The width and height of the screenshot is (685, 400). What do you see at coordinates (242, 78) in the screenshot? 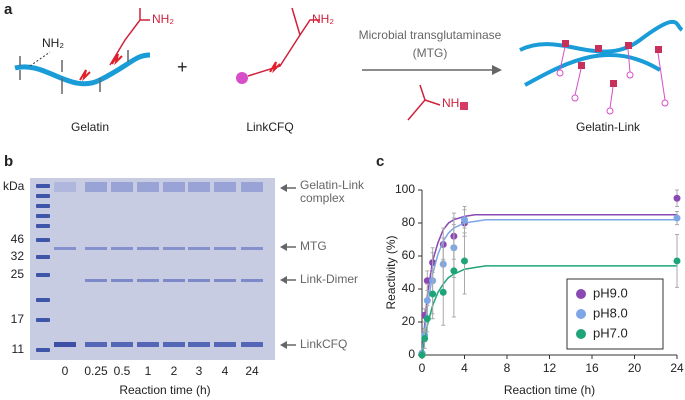
I see `probe-ball` at bounding box center [242, 78].